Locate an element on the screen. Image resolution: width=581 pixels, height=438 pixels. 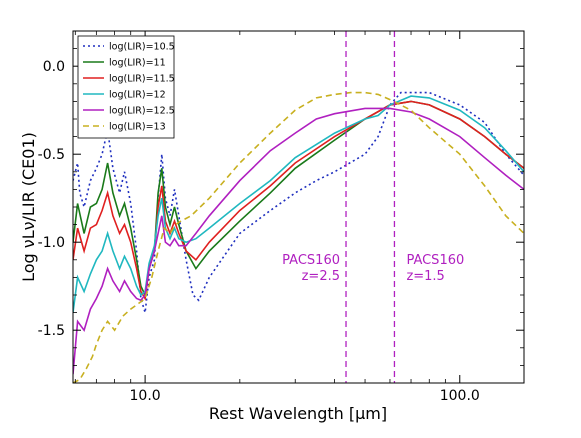
y-axis-label: Log νLν/LIR (CE01) is located at coordinates (28, 207).